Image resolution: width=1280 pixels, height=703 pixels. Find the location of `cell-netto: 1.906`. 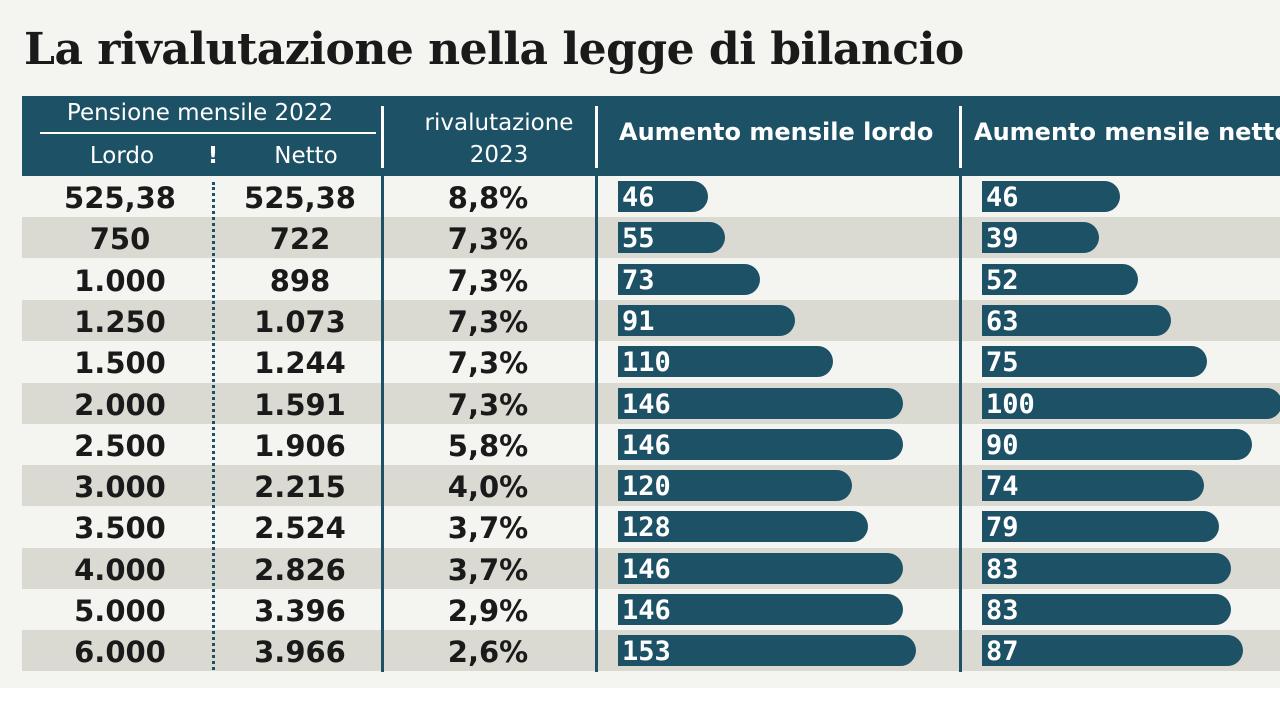

cell-netto: 1.906 is located at coordinates (300, 445).